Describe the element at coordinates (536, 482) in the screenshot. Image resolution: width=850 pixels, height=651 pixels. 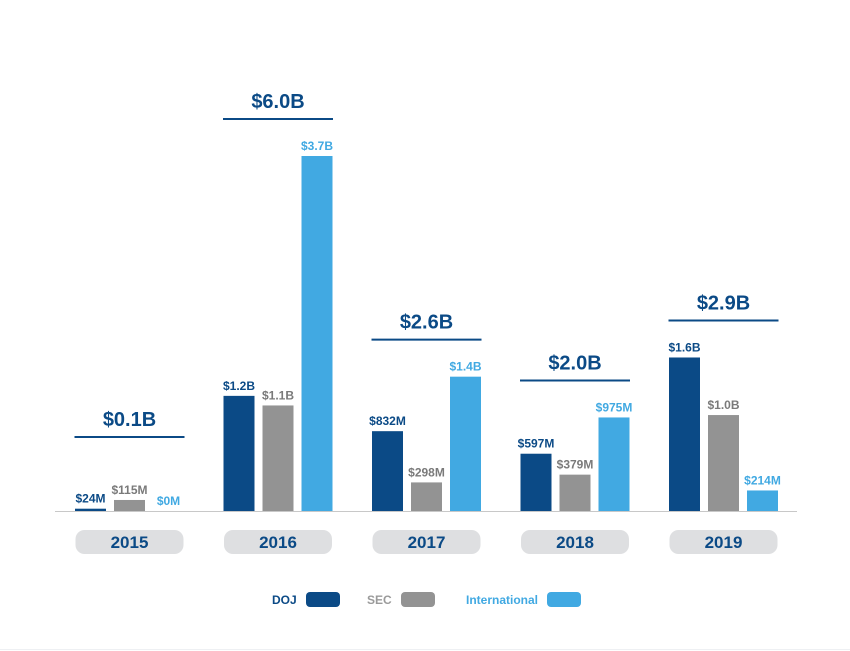
I see `bar-doj-2018` at that location.